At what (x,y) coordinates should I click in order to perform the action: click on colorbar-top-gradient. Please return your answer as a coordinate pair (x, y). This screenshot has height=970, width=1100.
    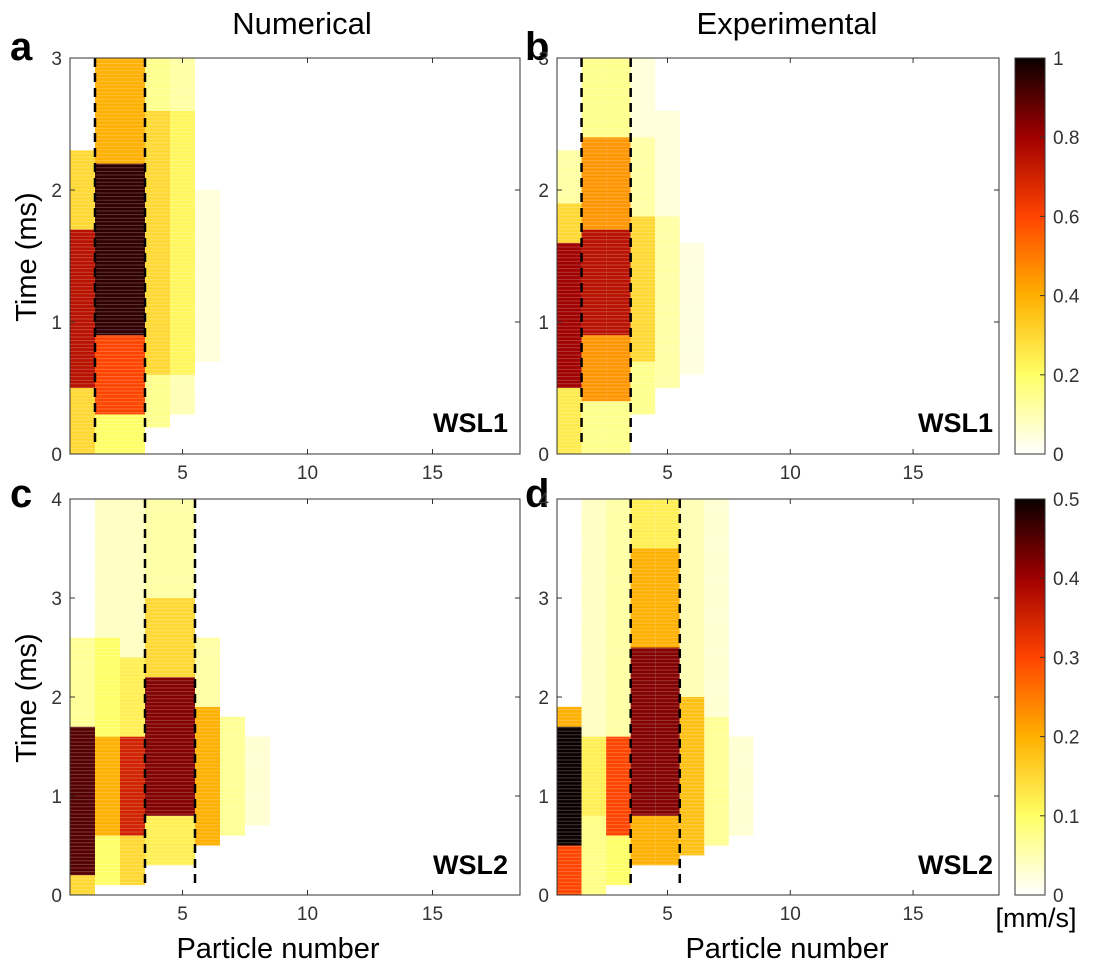
    Looking at the image, I should click on (1030, 256).